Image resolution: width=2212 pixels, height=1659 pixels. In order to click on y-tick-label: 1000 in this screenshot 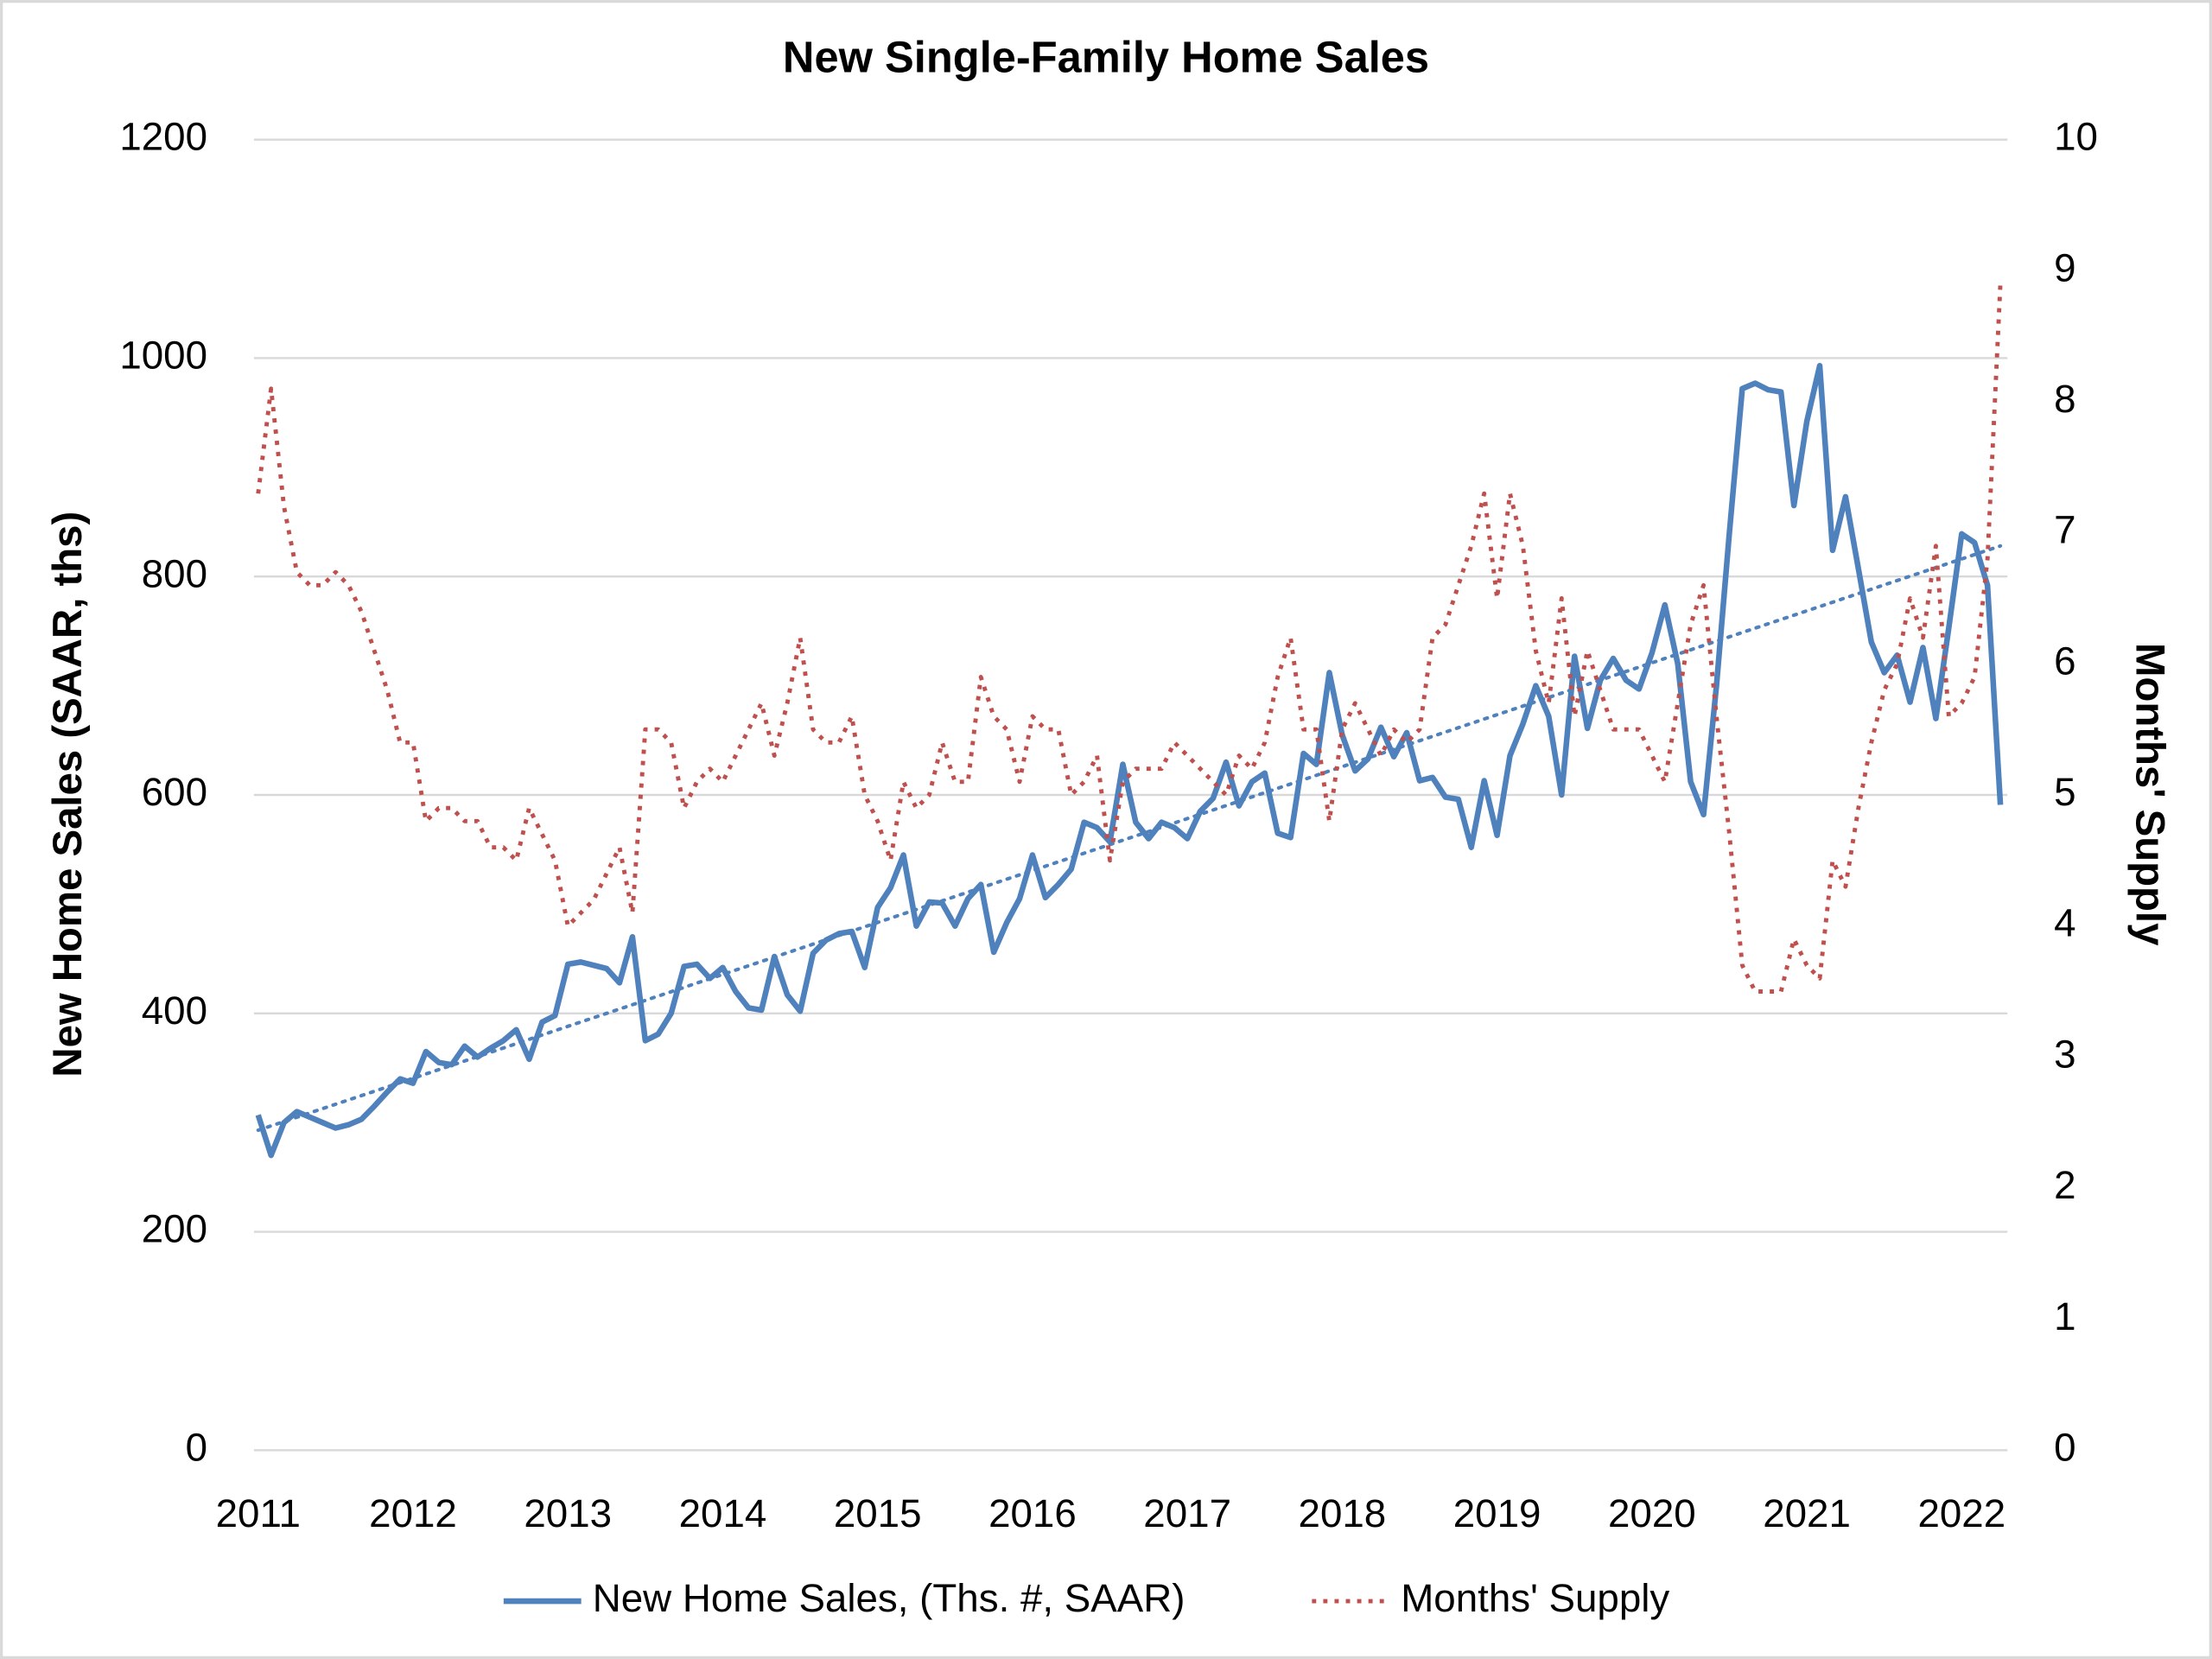, I will do `click(163, 355)`.